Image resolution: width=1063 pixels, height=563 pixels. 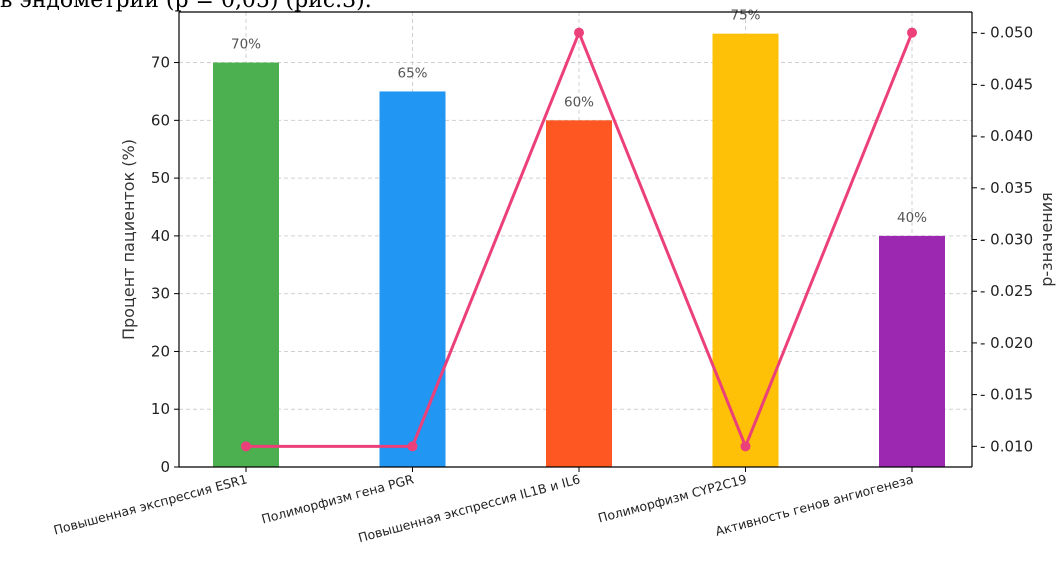 I want to click on data-label-0: 70%, so click(x=246, y=45).